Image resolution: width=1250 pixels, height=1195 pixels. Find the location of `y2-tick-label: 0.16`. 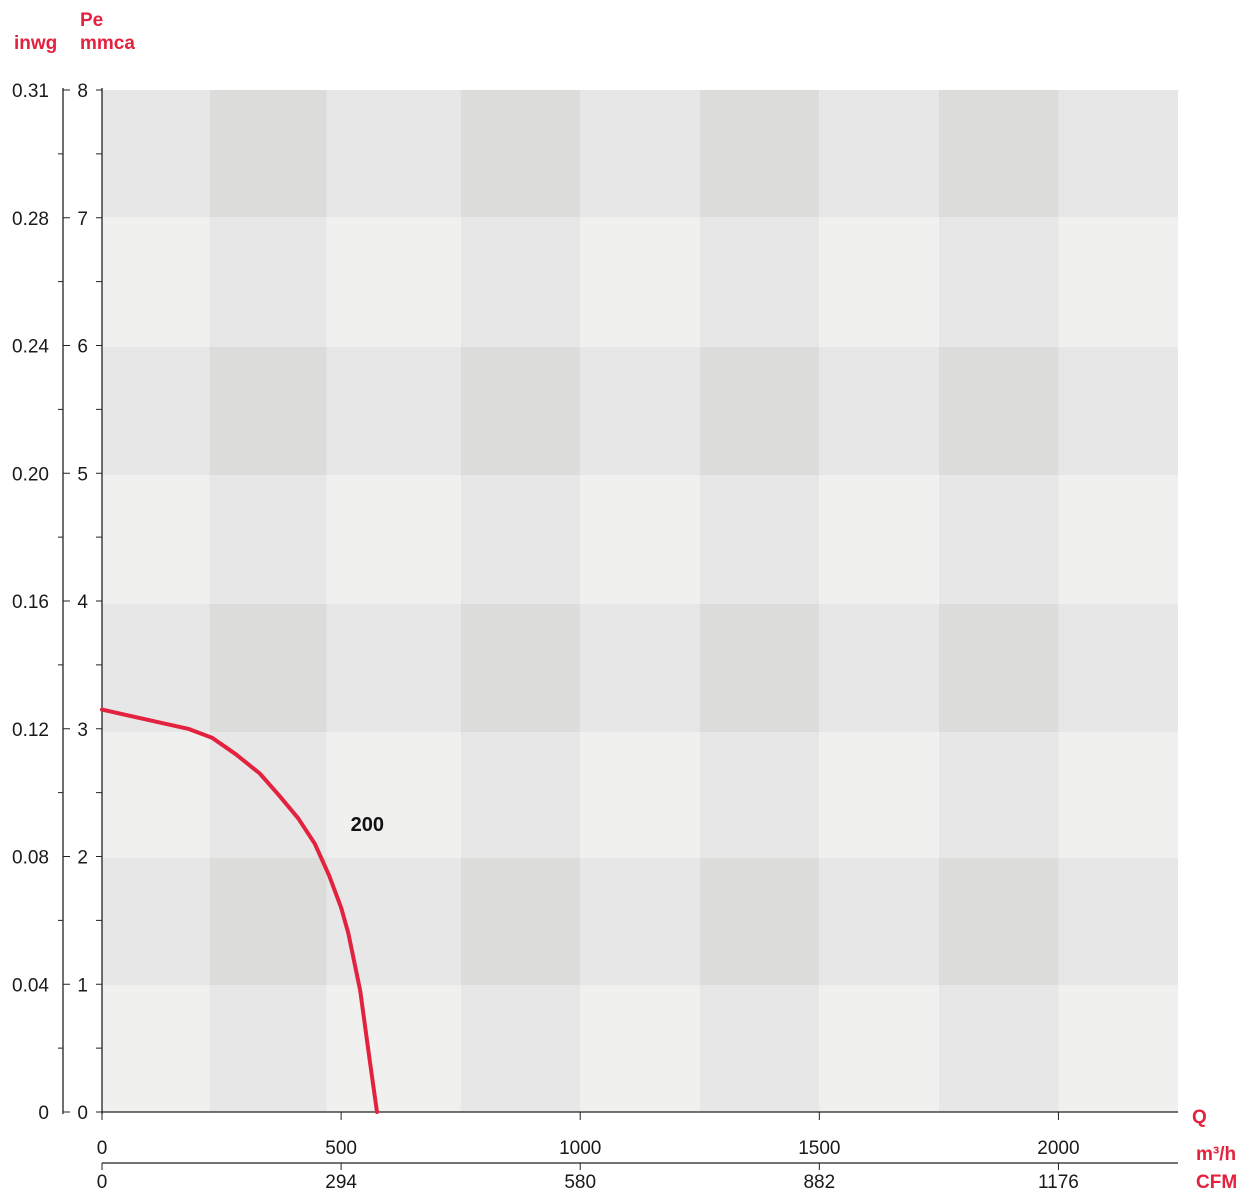

y2-tick-label: 0.16 is located at coordinates (30, 602).